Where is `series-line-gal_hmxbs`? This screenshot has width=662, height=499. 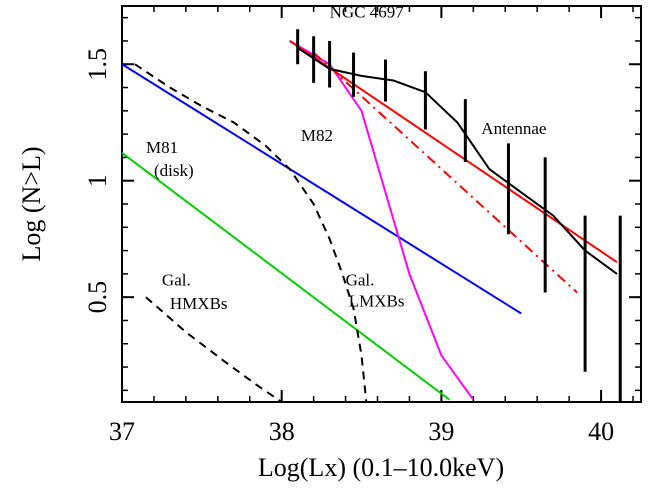
series-line-gal_hmxbs is located at coordinates (214, 349).